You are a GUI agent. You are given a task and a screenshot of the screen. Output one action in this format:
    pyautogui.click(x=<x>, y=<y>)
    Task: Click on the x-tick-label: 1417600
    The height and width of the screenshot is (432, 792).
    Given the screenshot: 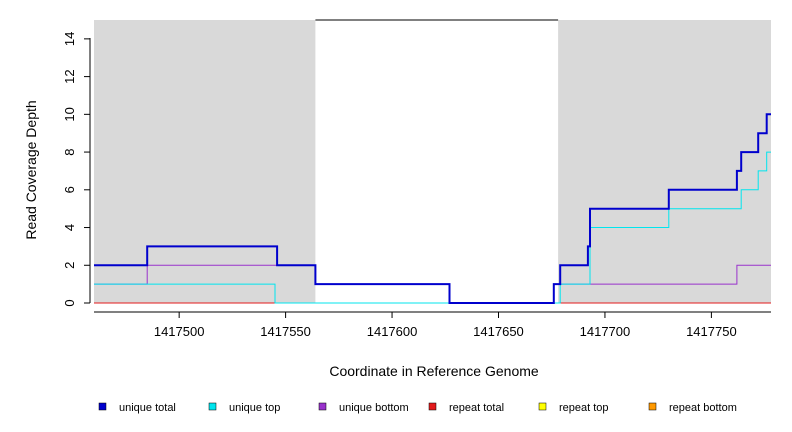 What is the action you would take?
    pyautogui.click(x=392, y=331)
    